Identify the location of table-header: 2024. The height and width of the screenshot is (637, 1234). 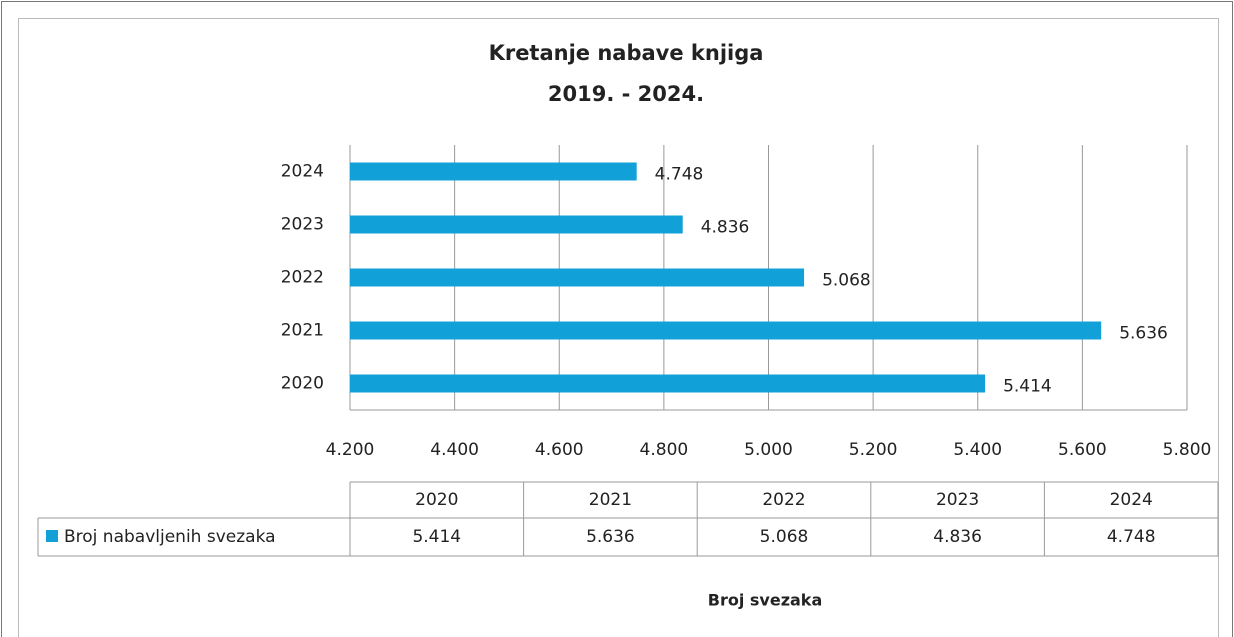
(1131, 500).